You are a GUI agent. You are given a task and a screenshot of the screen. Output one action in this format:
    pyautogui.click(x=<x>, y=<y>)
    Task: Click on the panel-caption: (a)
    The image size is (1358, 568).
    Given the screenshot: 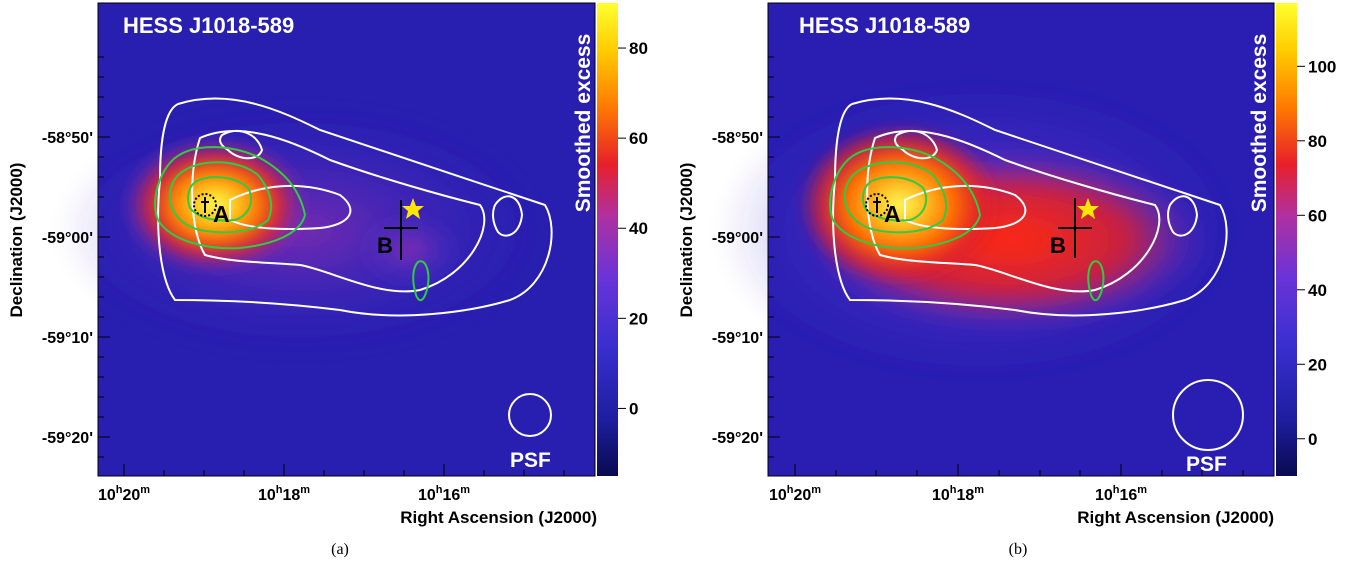 What is the action you would take?
    pyautogui.click(x=340, y=549)
    